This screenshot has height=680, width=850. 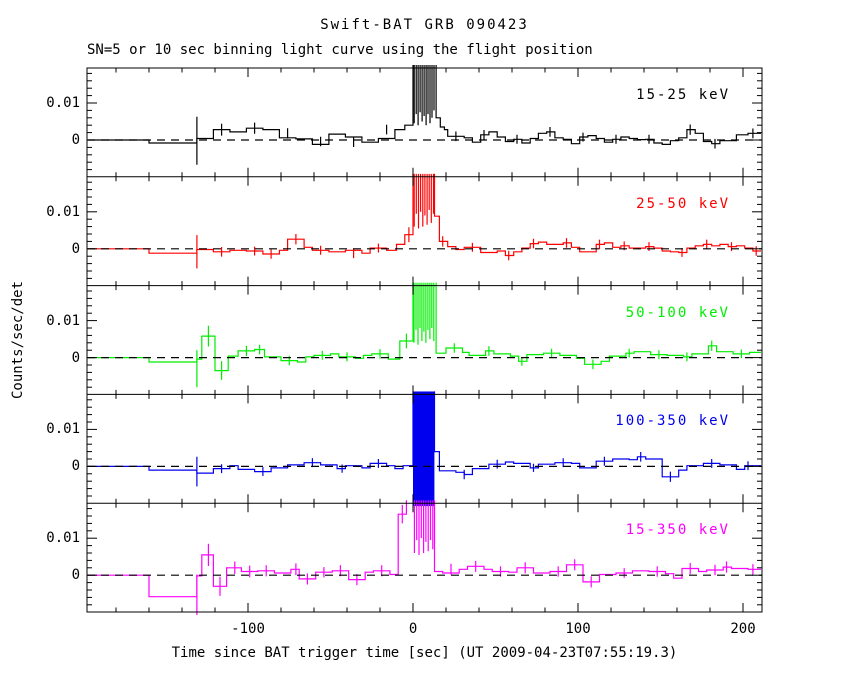 I want to click on panel-4-curve, so click(x=424, y=549).